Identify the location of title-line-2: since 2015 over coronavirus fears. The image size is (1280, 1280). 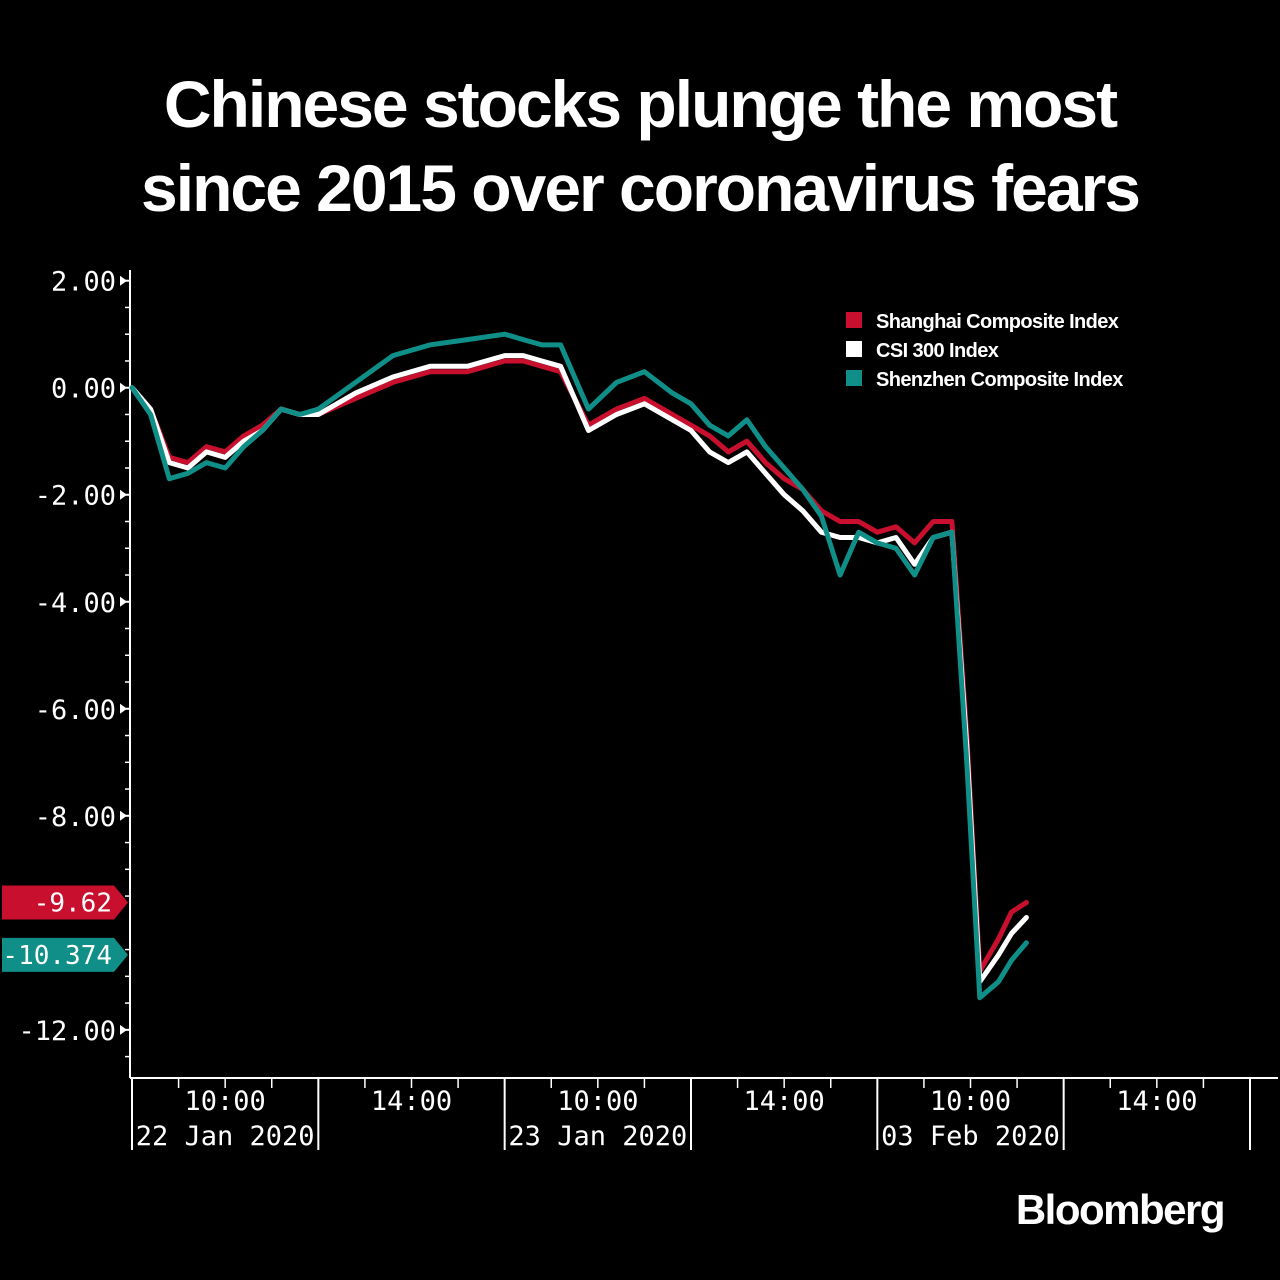
(641, 188).